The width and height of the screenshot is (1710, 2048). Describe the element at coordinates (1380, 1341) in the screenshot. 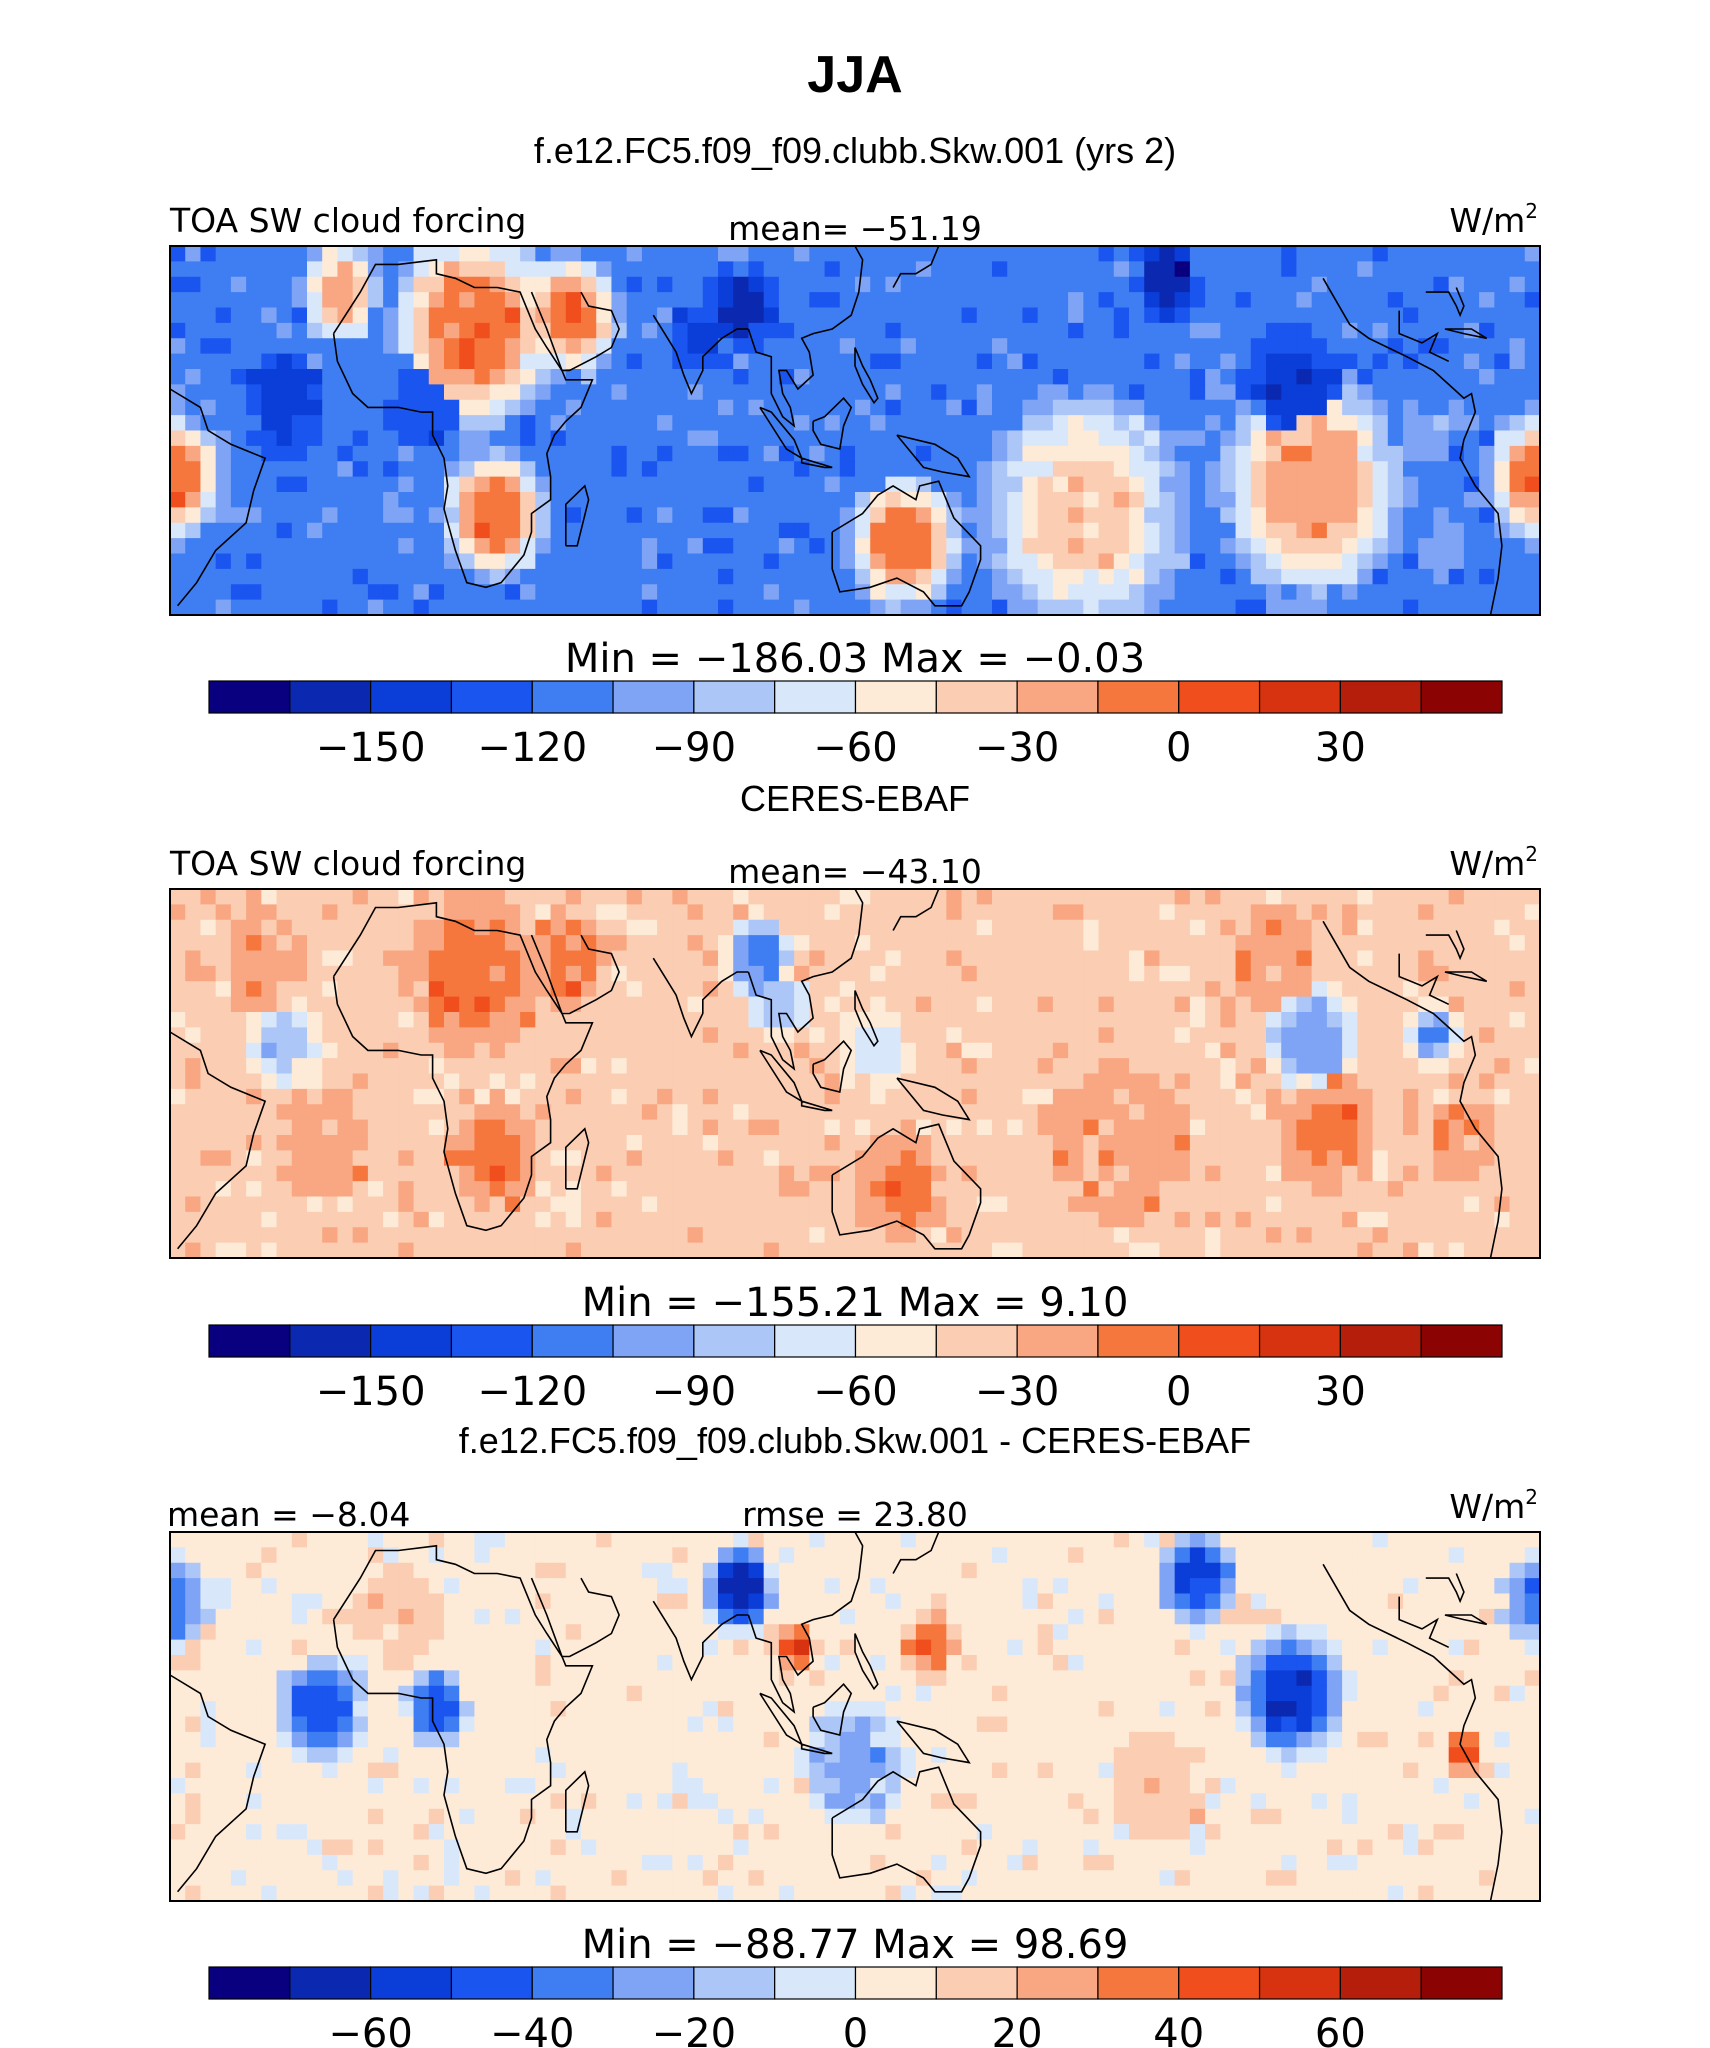

I see `colorbar-swatch` at that location.